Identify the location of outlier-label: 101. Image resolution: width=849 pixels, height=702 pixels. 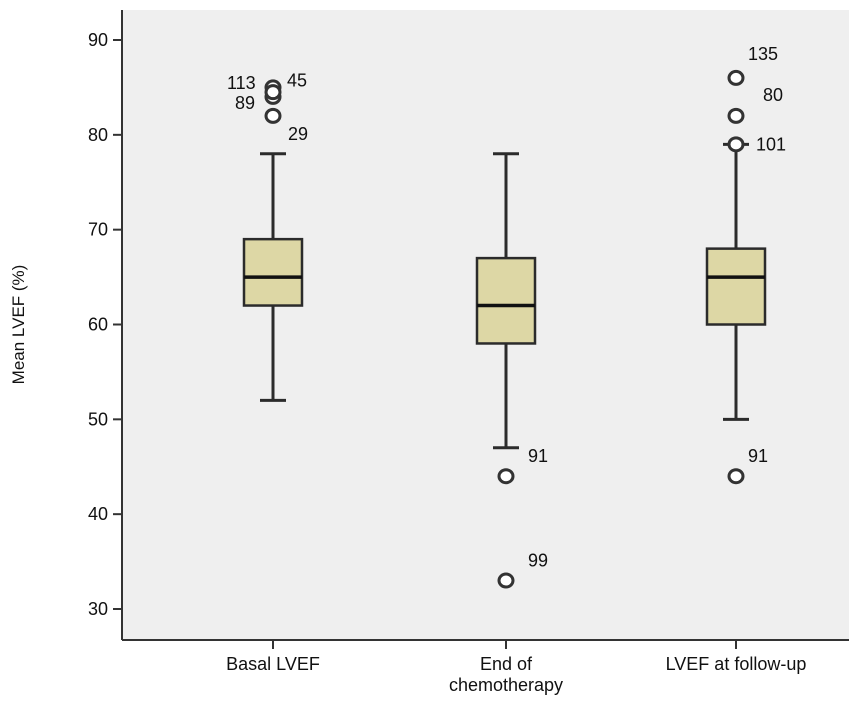
(771, 144).